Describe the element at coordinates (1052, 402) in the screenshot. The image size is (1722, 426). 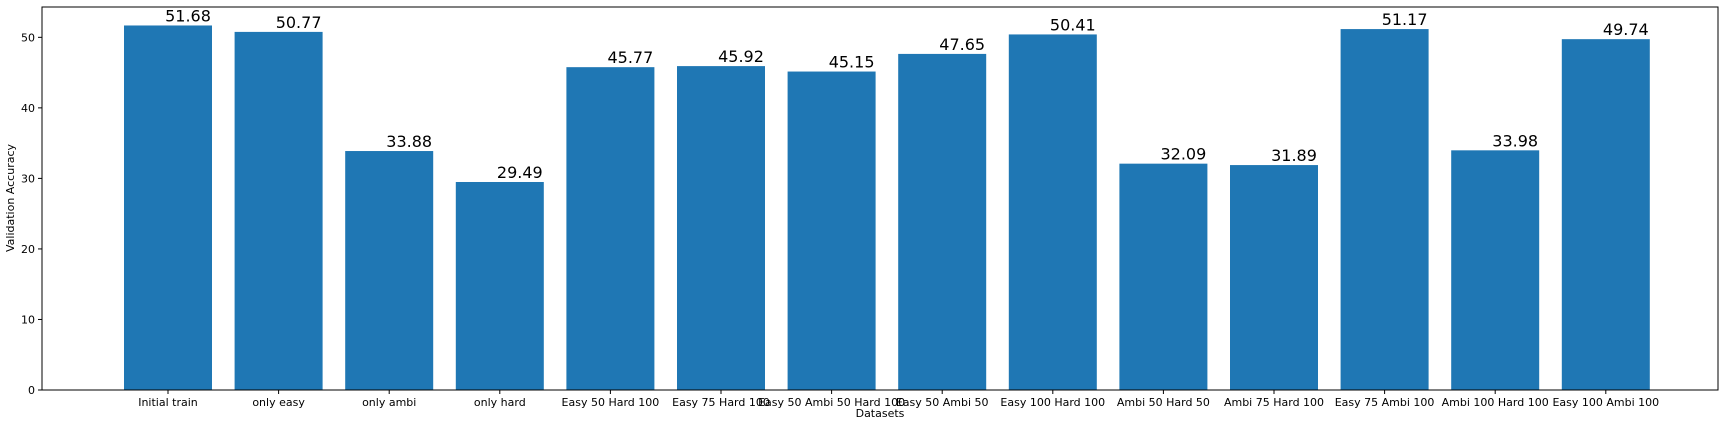
I see `x-tick-label: Easy 100 Hard 100` at that location.